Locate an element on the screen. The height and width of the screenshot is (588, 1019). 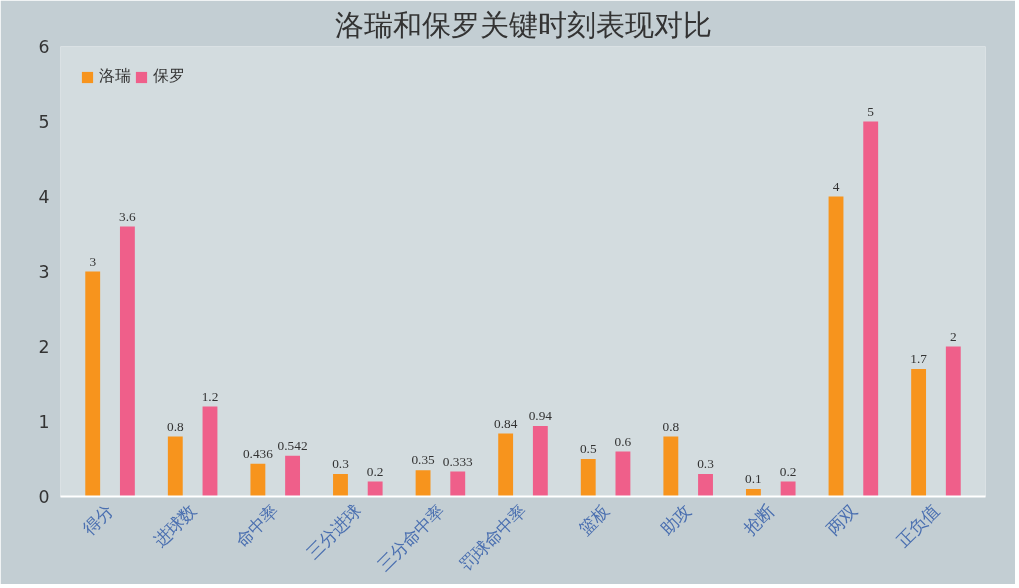
x-tick-label: 篮板 is located at coordinates (593, 519).